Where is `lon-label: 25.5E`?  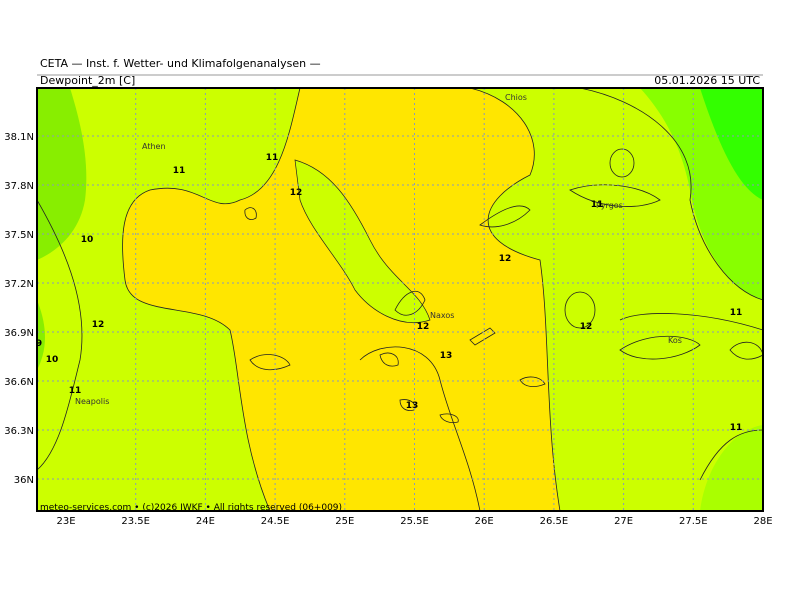
lon-label: 25.5E is located at coordinates (414, 521).